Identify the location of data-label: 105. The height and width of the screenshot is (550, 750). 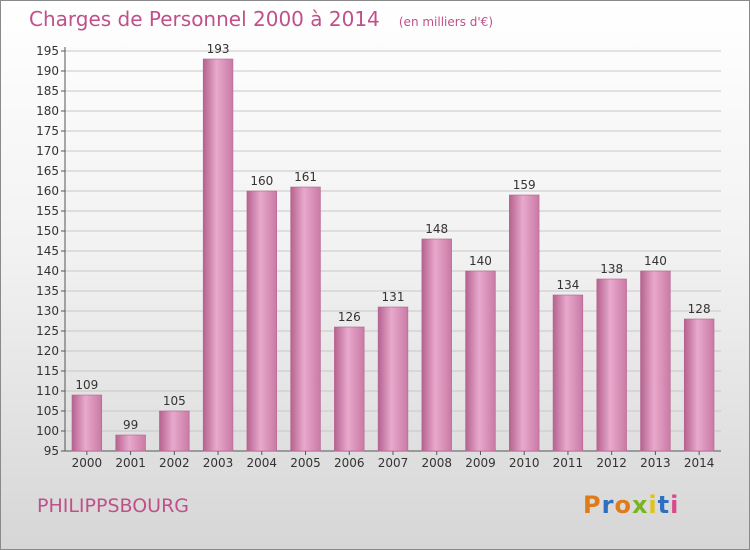
(174, 401).